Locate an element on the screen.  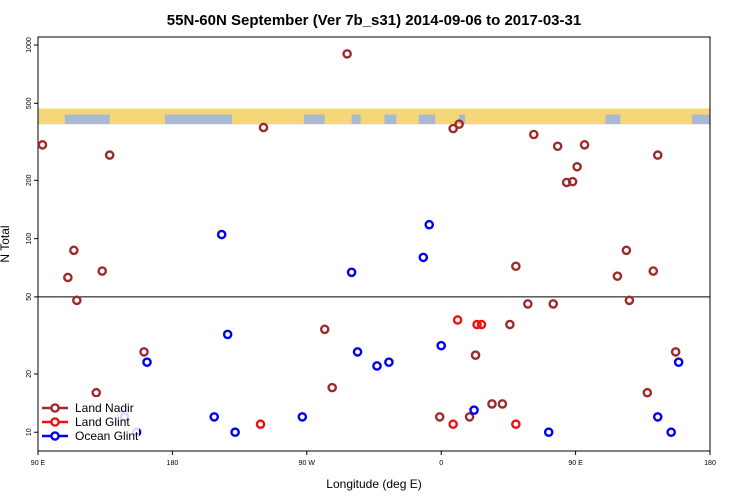
x-tick-label: 0 is located at coordinates (441, 463).